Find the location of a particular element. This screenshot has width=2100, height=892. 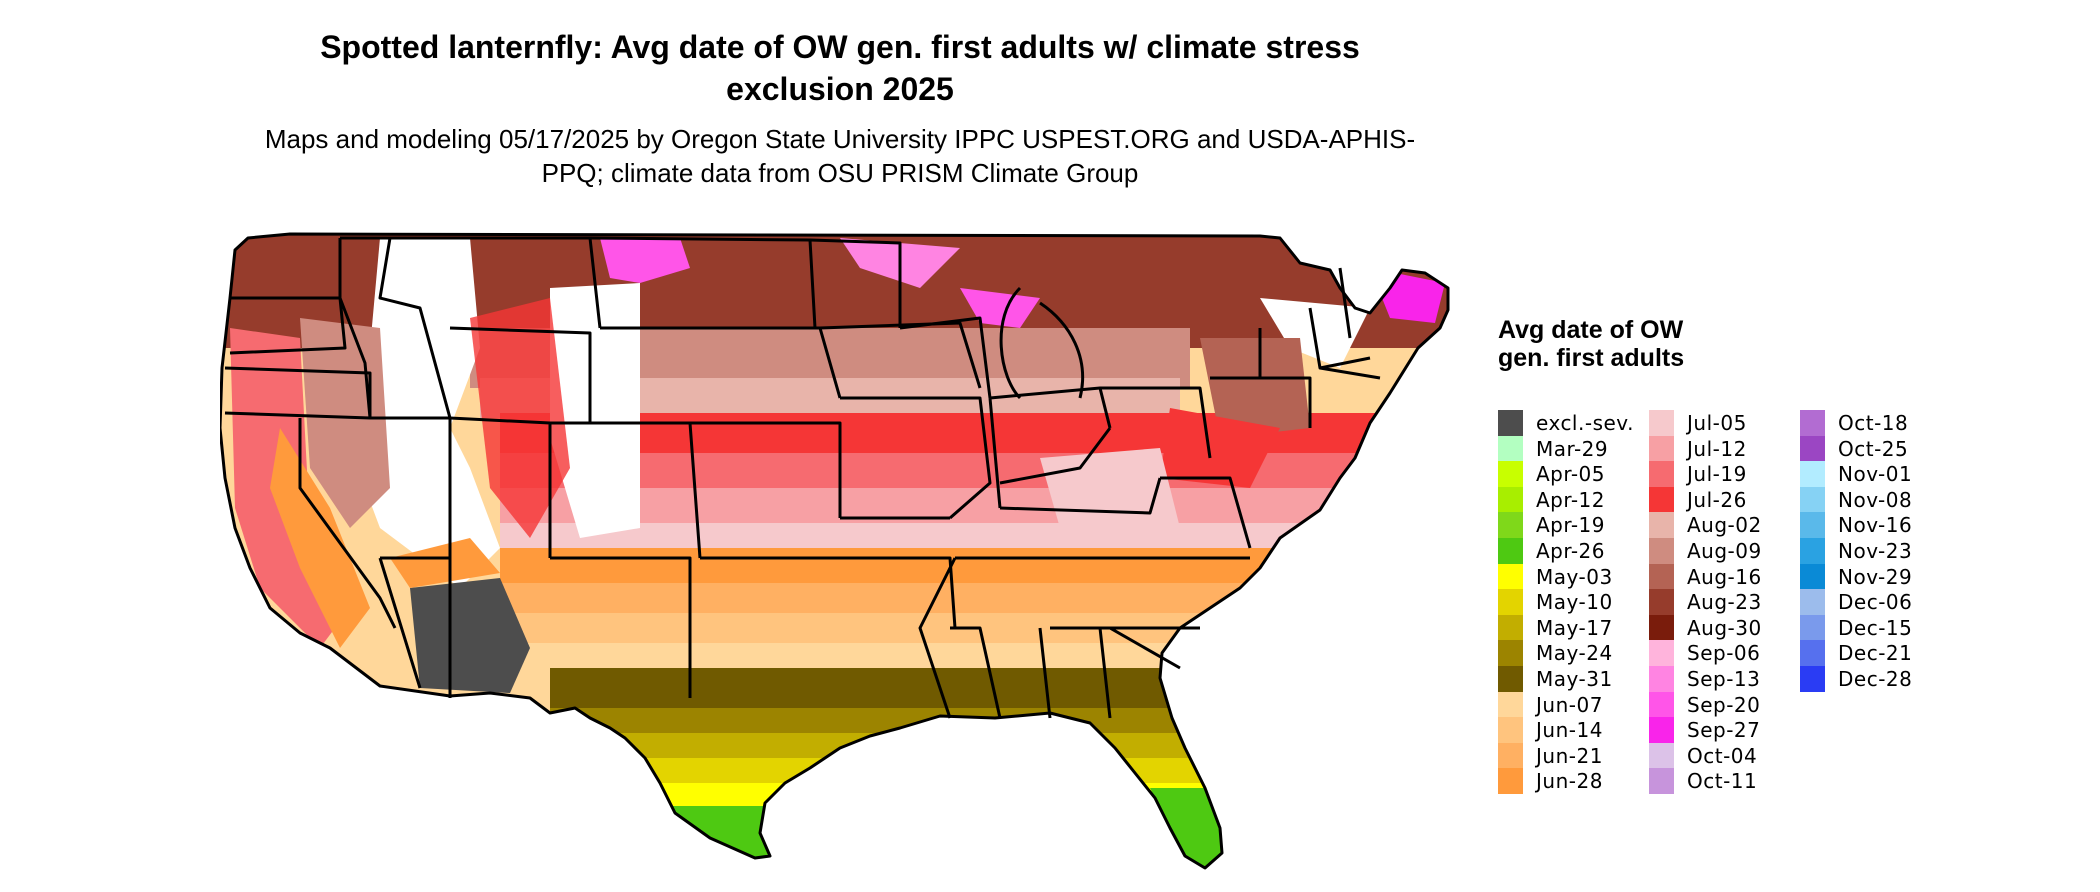

legend-label: May-17 is located at coordinates (1574, 627).